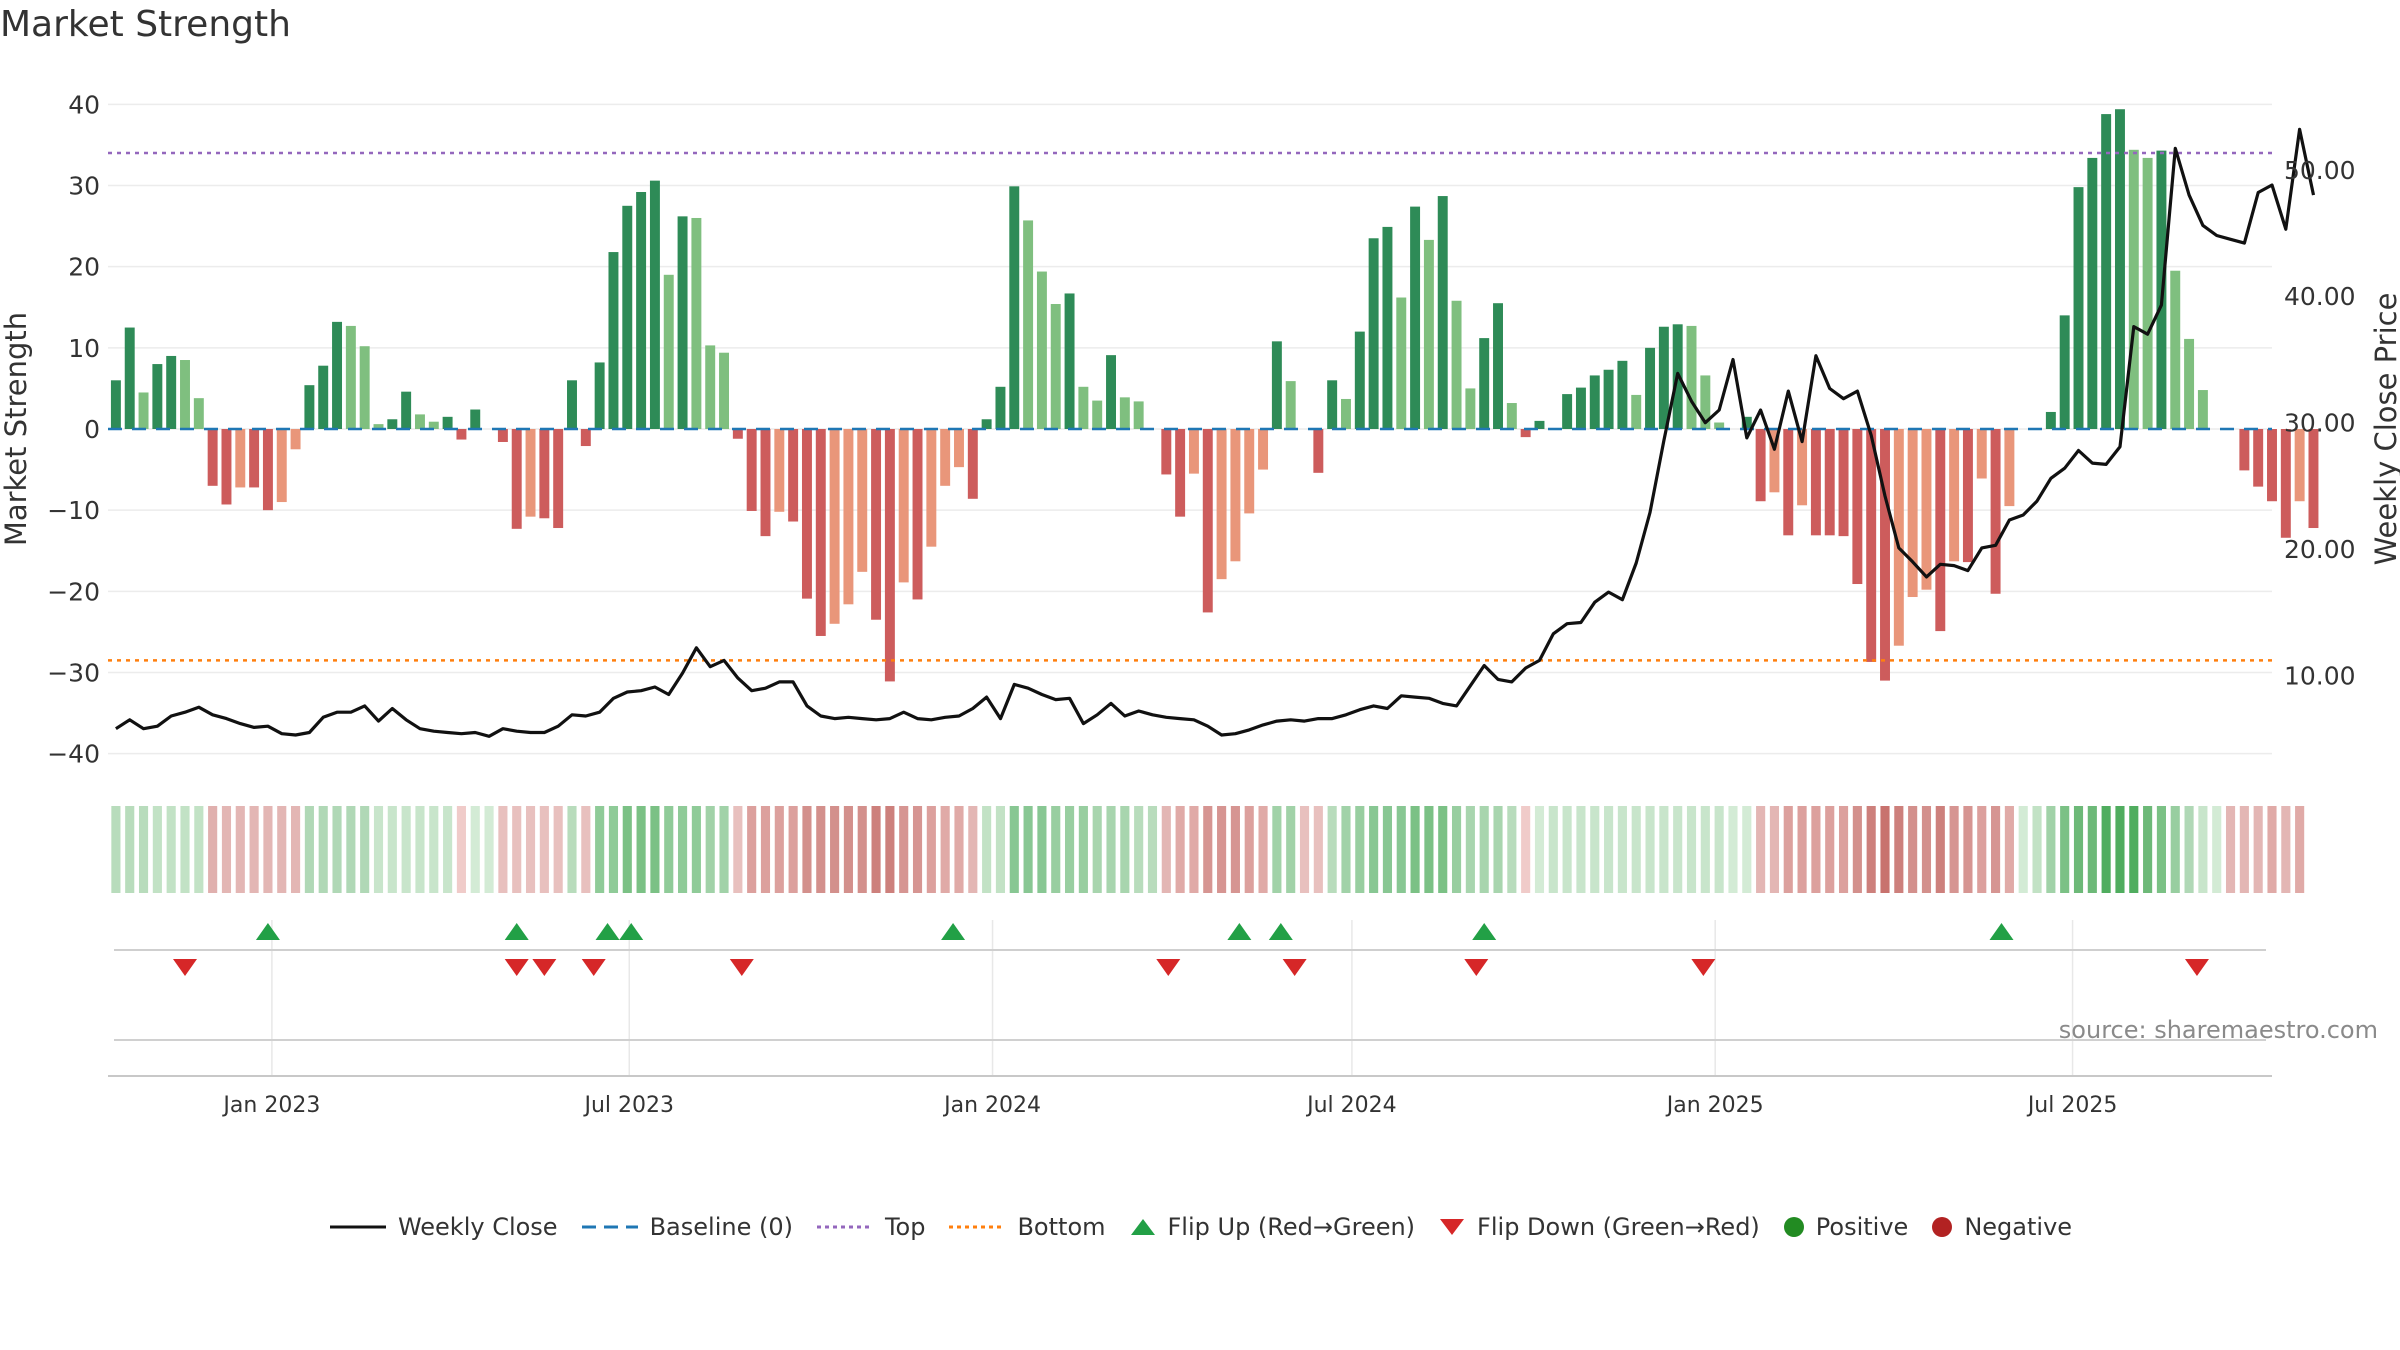  I want to click on y-tick-label: 20, so click(84, 267).